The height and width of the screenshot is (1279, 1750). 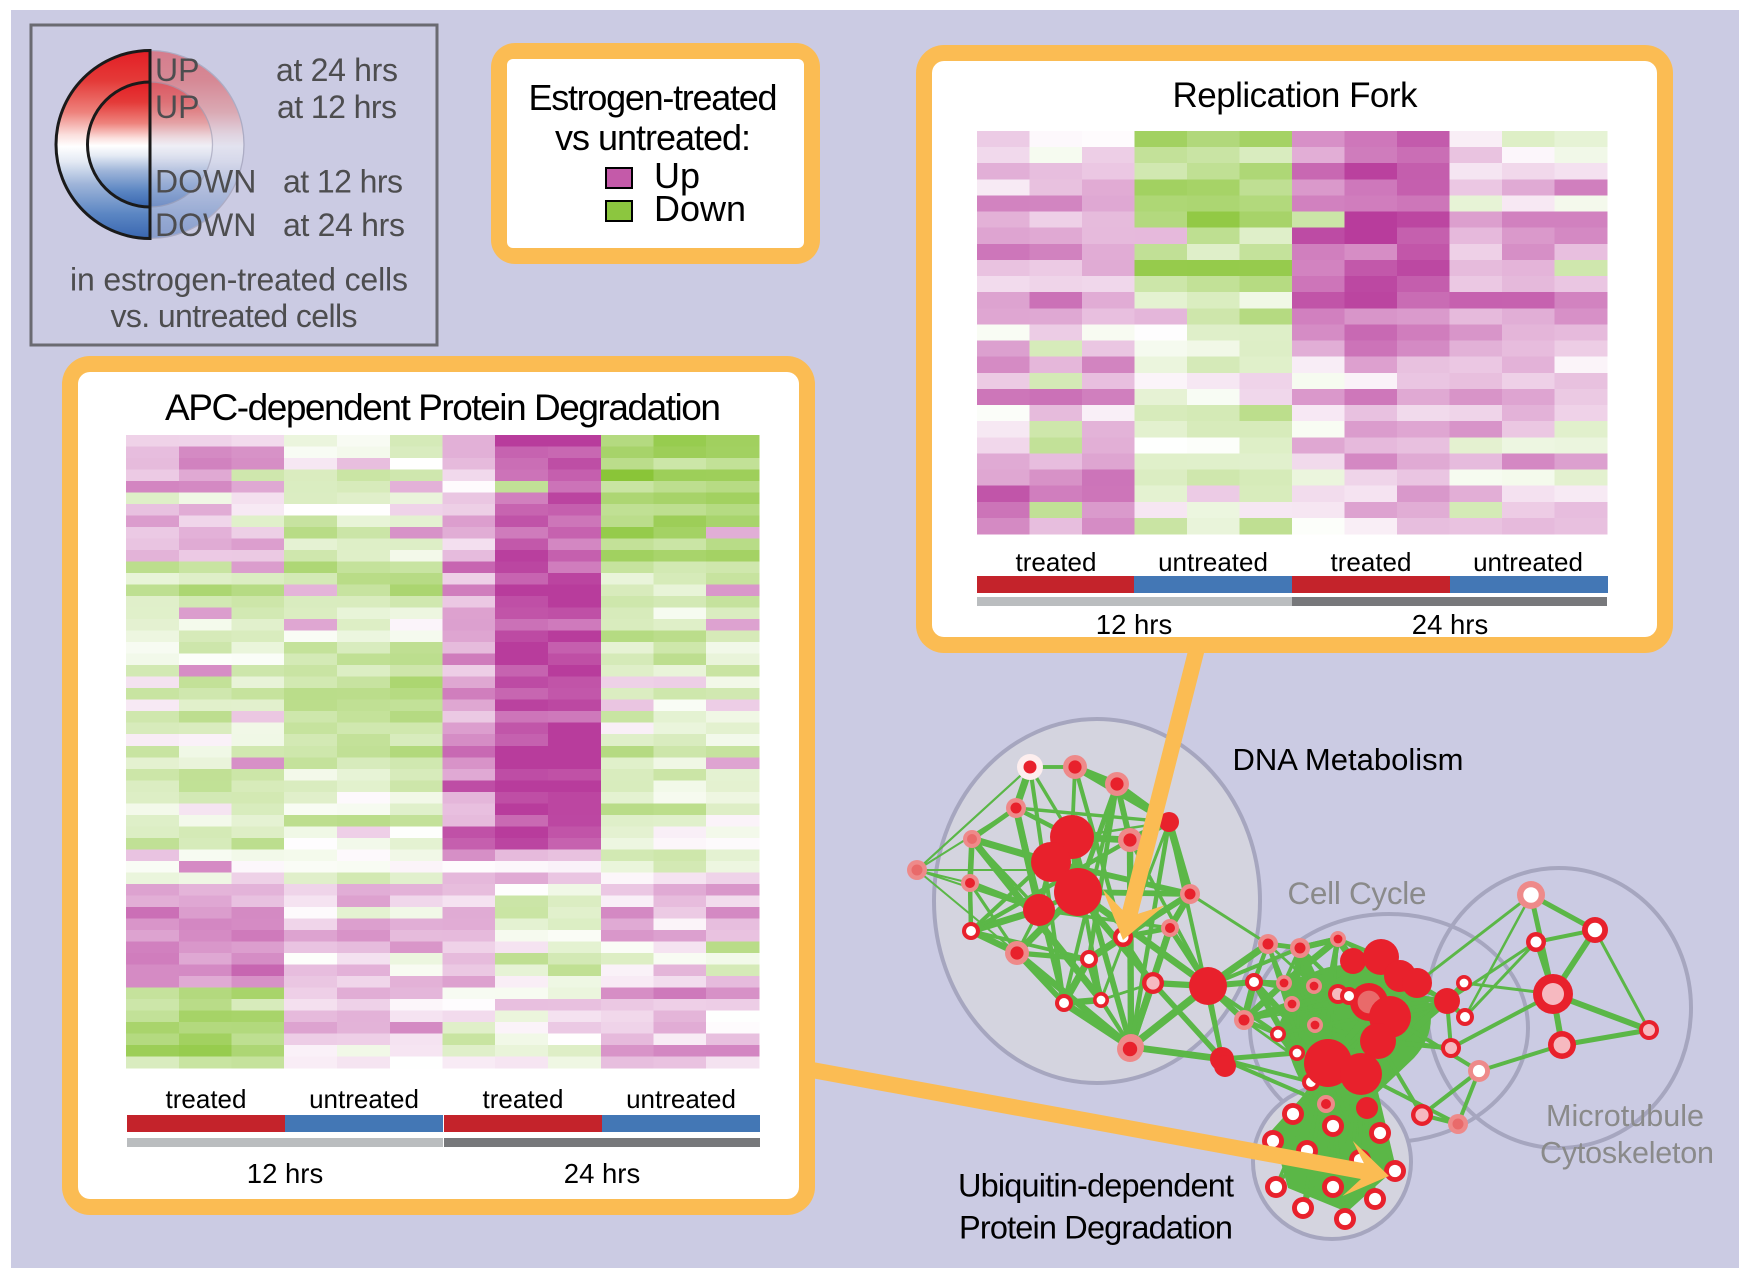 I want to click on svg-text: Estrogen-treated, so click(x=653, y=97).